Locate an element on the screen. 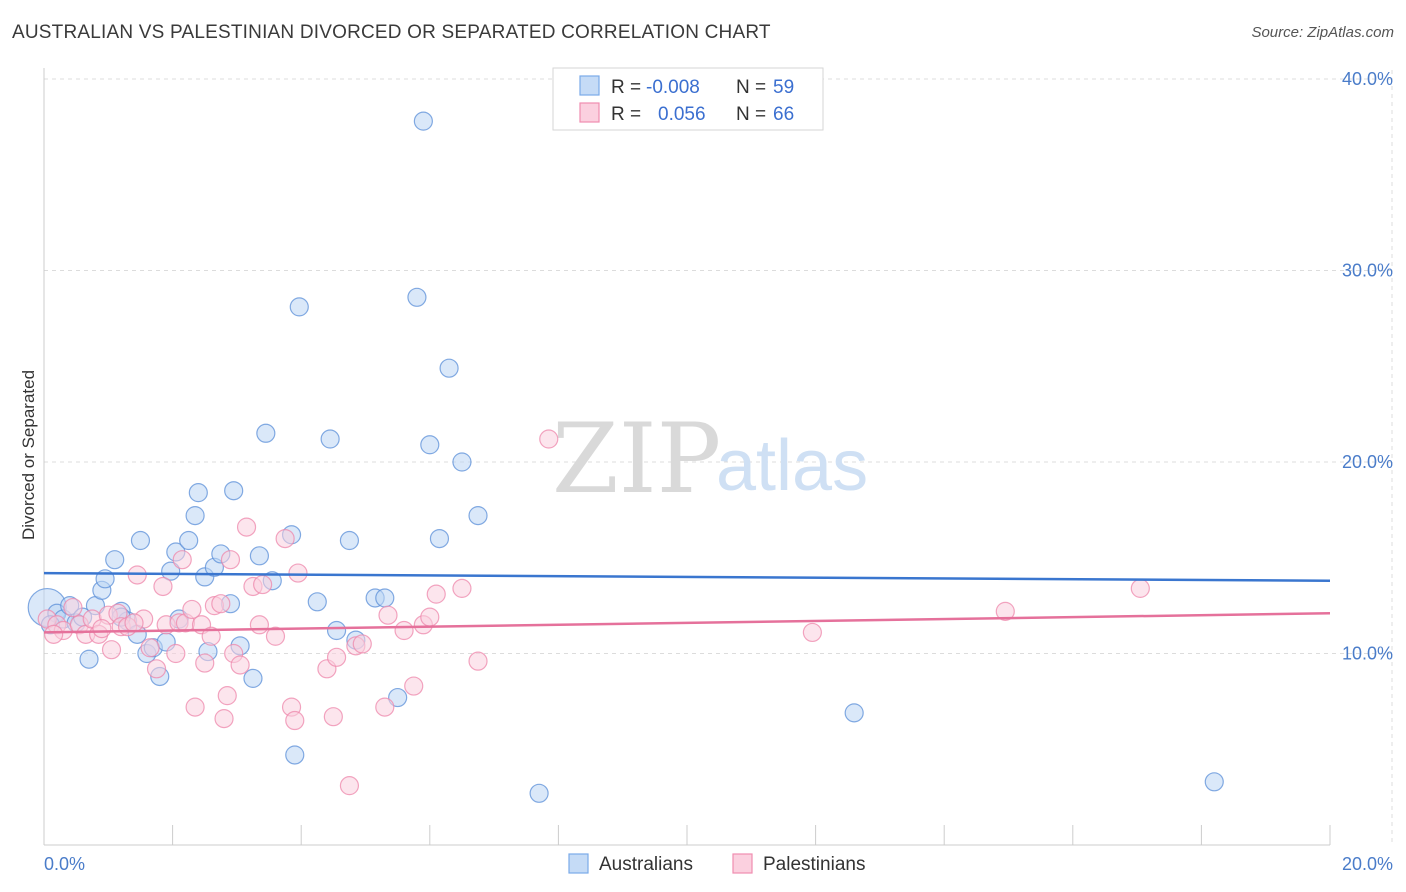 This screenshot has width=1406, height=892. watermark: ZIP atlas is located at coordinates (710, 459).